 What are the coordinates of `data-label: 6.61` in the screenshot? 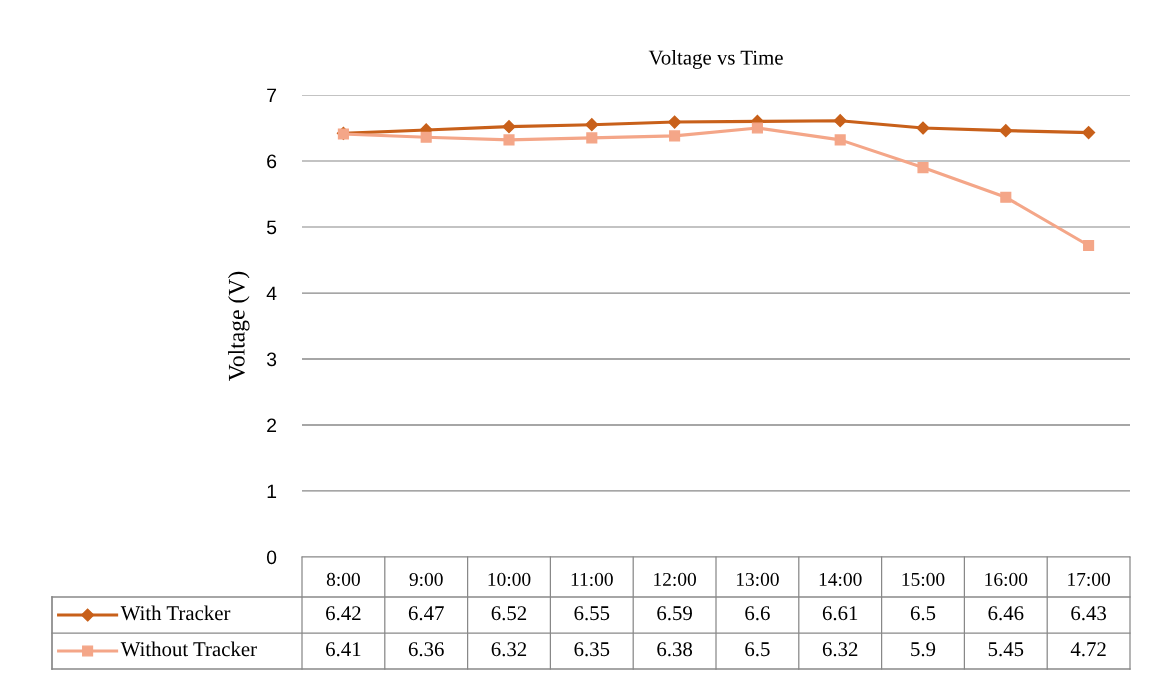 It's located at (840, 613).